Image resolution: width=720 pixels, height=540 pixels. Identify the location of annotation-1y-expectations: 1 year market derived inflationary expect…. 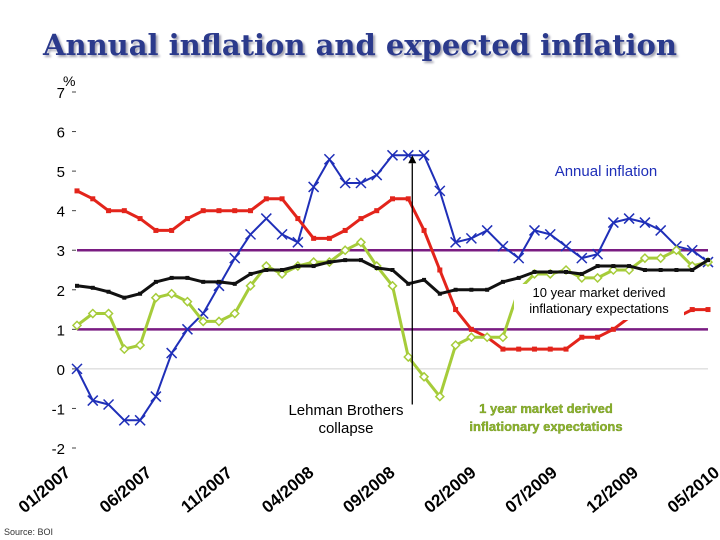
(545, 417).